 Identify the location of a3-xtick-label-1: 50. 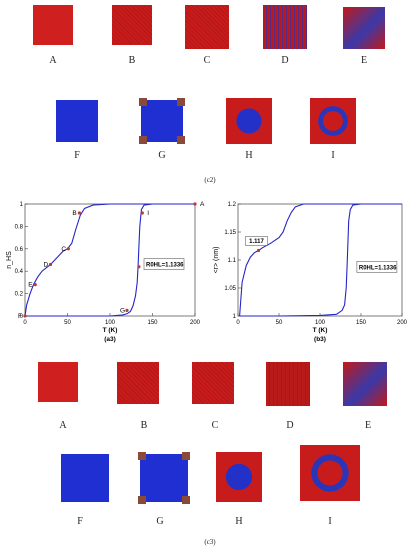
(67, 323).